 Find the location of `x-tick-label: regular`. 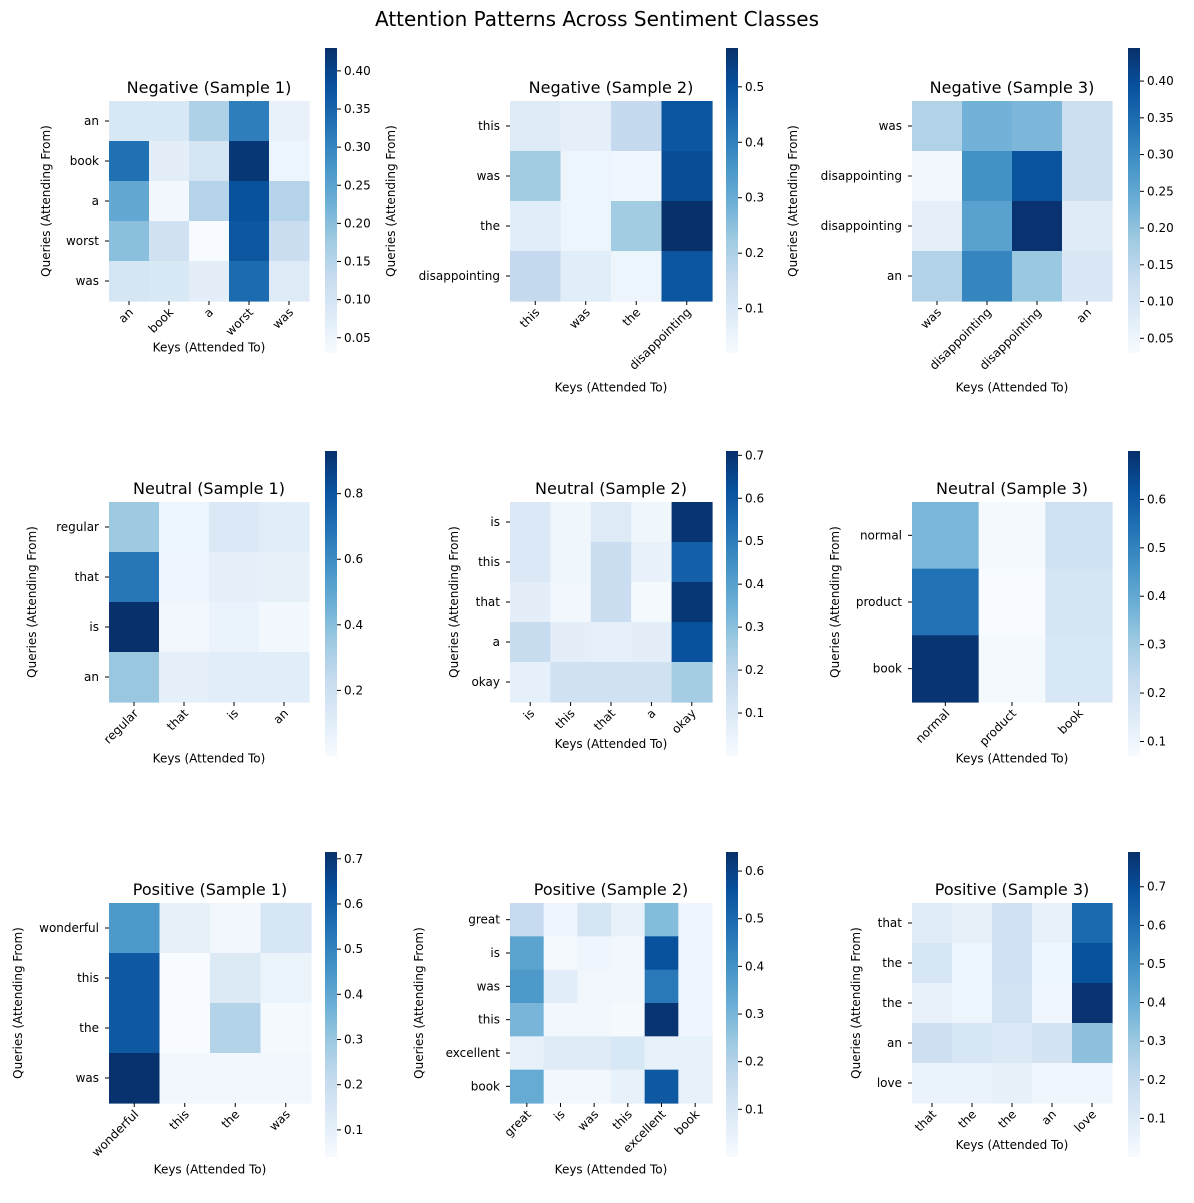

x-tick-label: regular is located at coordinates (121, 726).